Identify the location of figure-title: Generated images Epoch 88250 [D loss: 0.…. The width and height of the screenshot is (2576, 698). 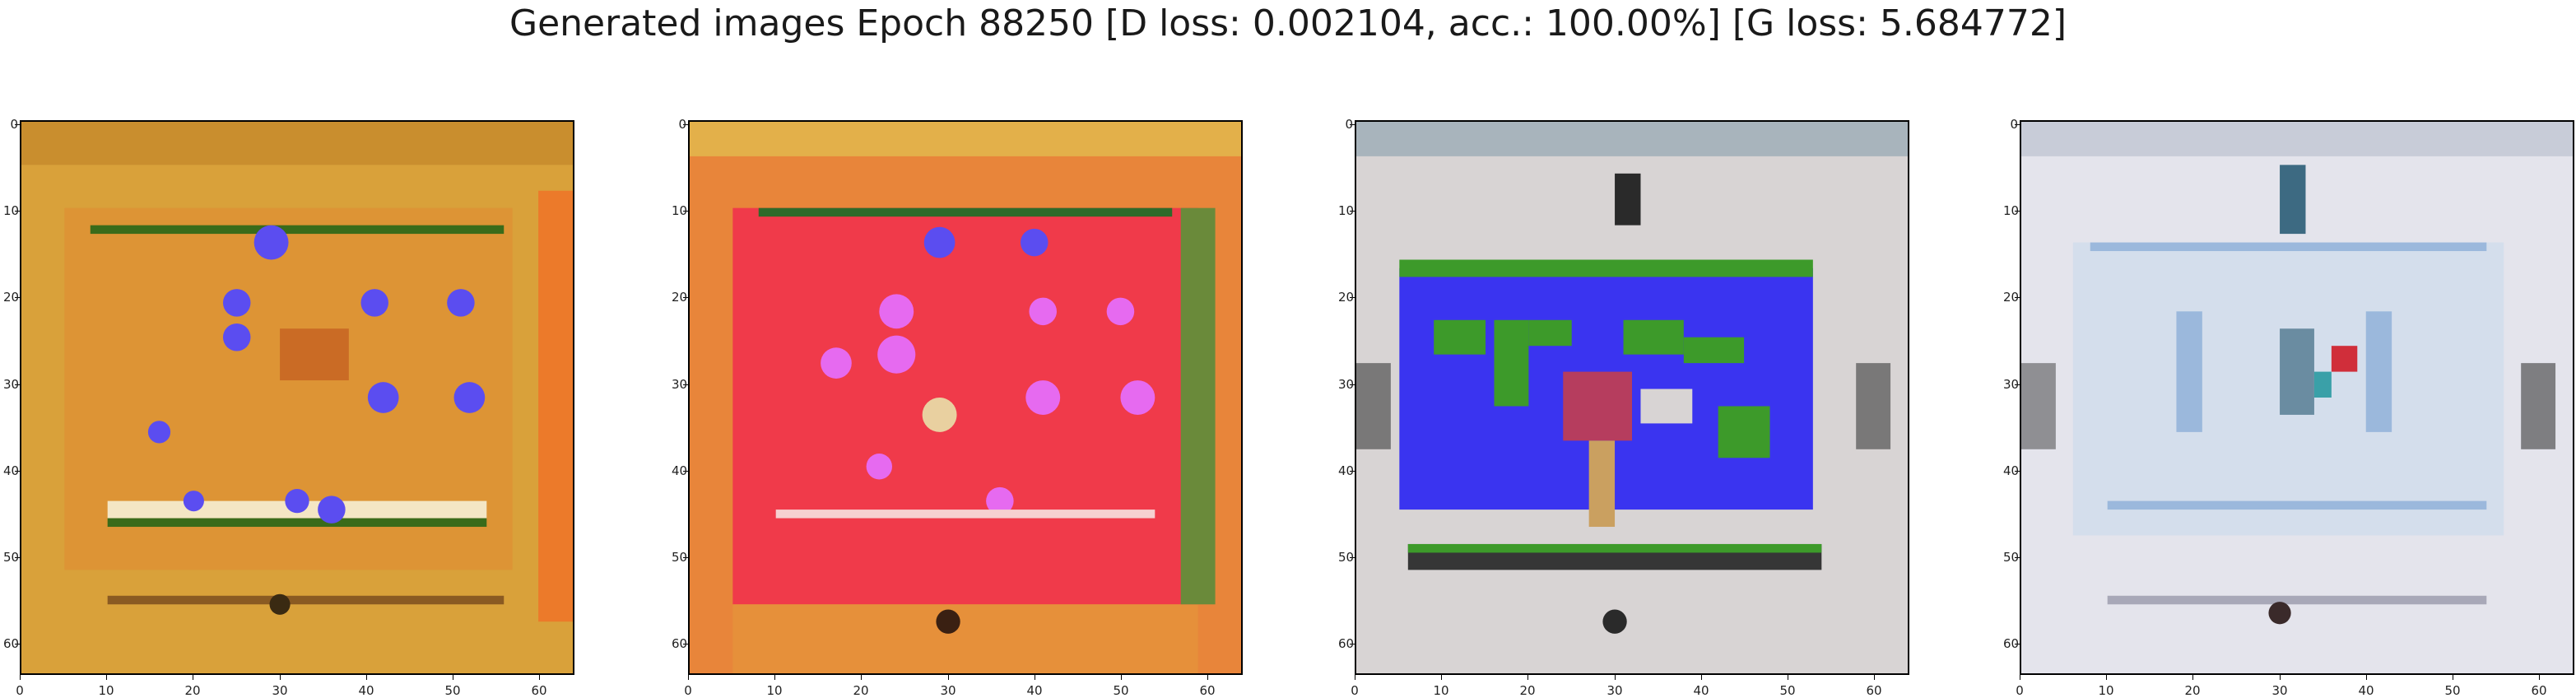
(1288, 23).